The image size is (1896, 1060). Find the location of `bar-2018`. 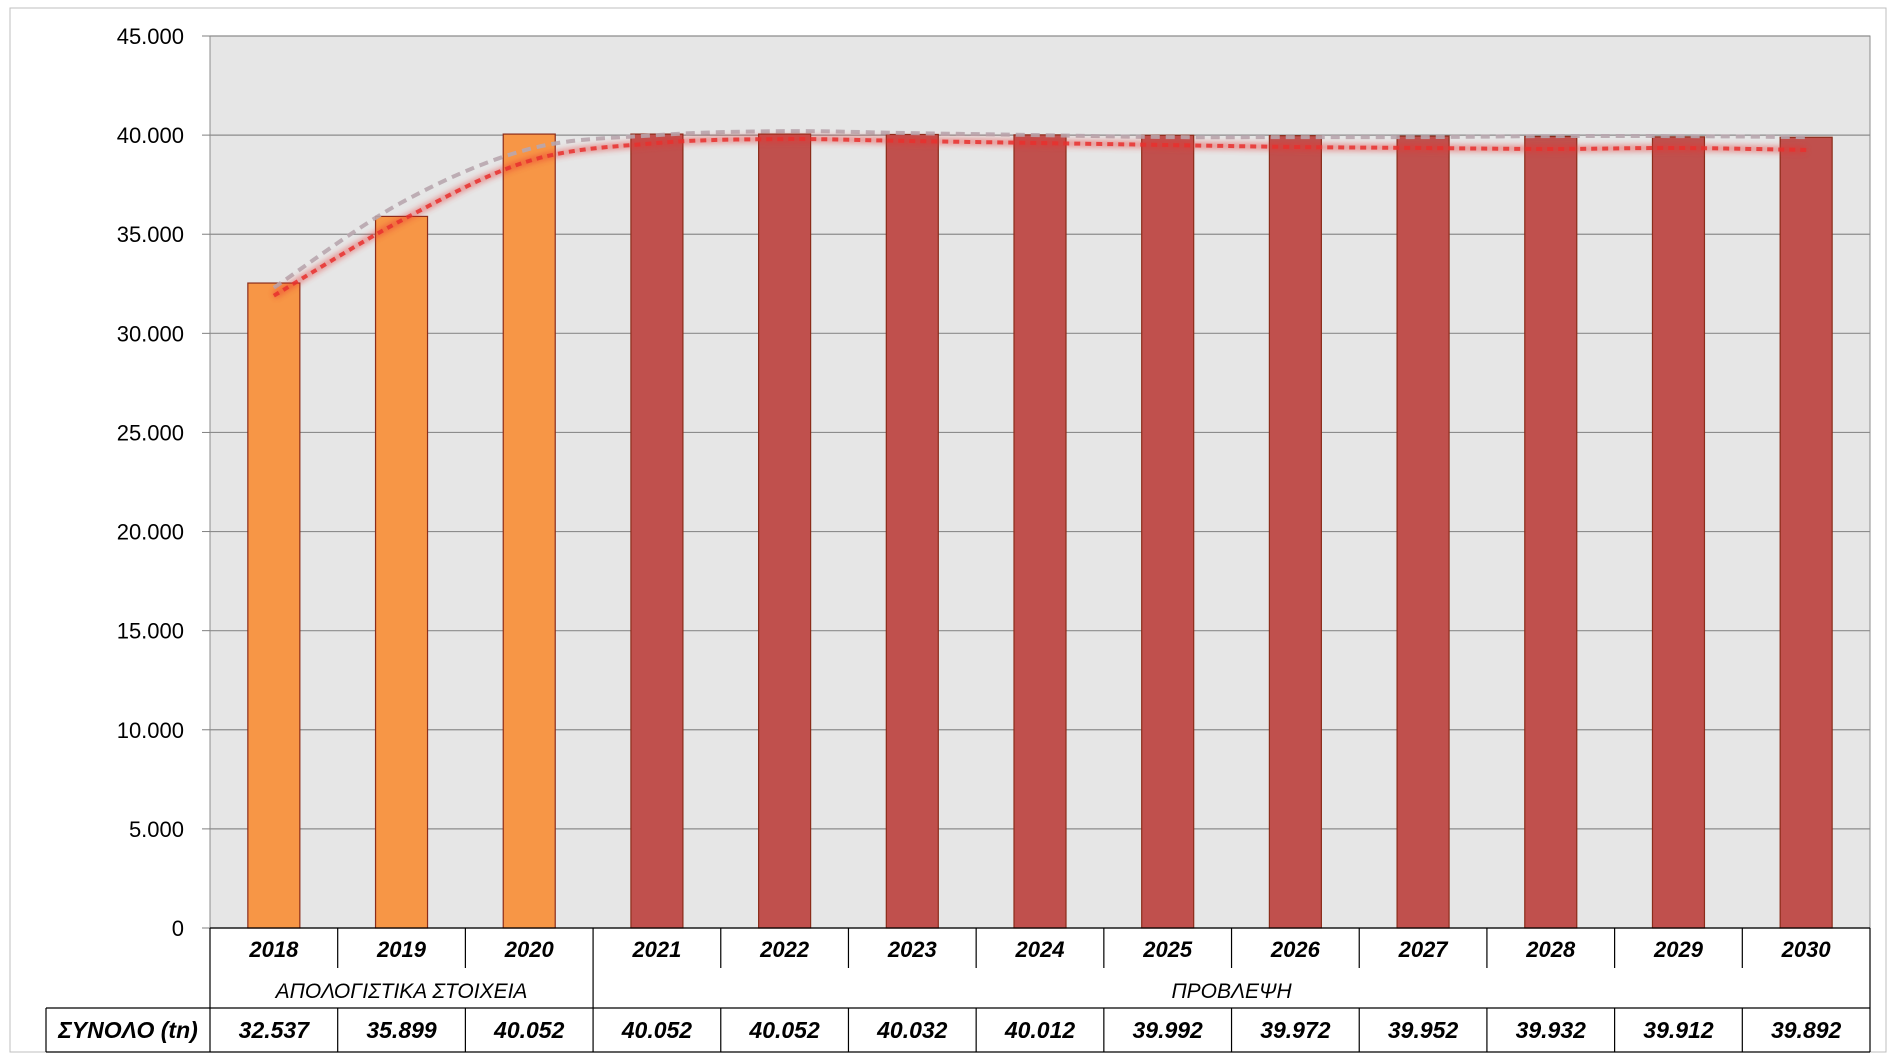

bar-2018 is located at coordinates (274, 605).